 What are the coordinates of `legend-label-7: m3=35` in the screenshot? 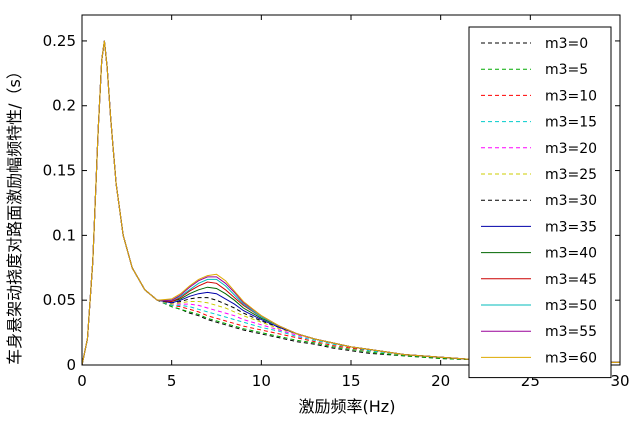 It's located at (571, 227).